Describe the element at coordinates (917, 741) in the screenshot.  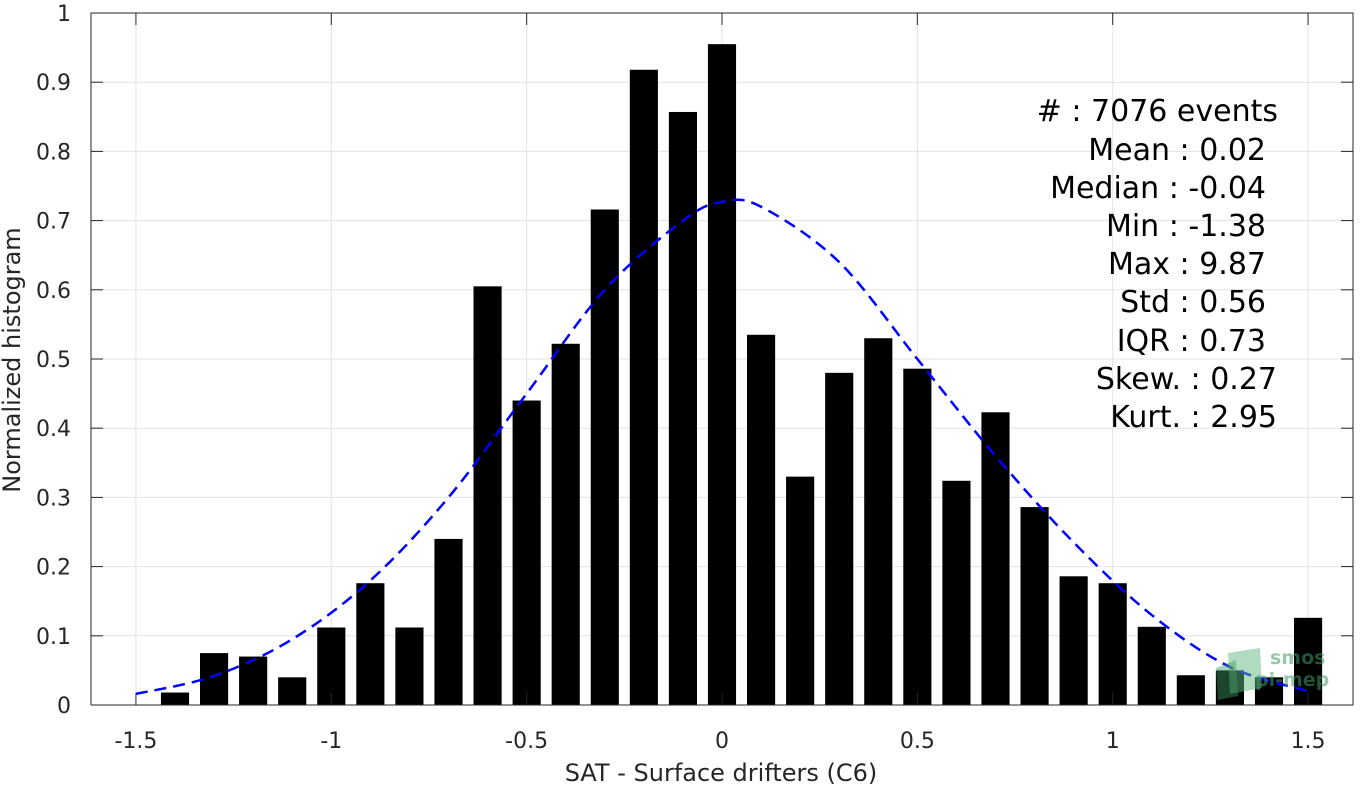
I see `x-tick-label: 0.5` at that location.